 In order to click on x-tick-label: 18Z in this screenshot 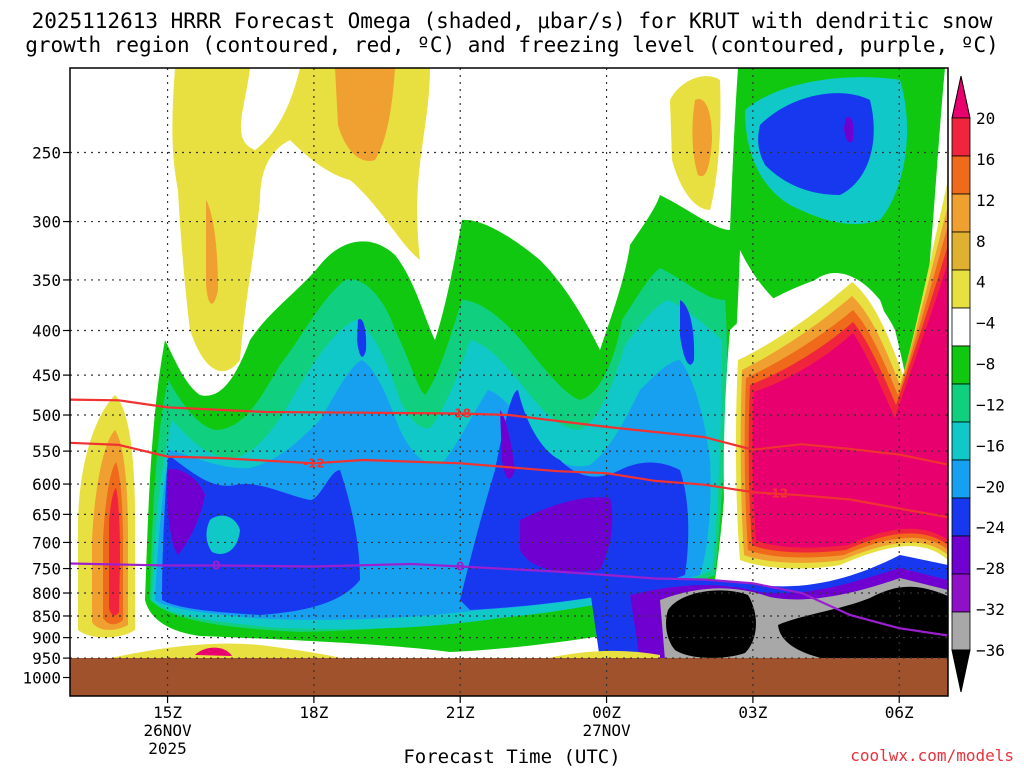, I will do `click(313, 712)`.